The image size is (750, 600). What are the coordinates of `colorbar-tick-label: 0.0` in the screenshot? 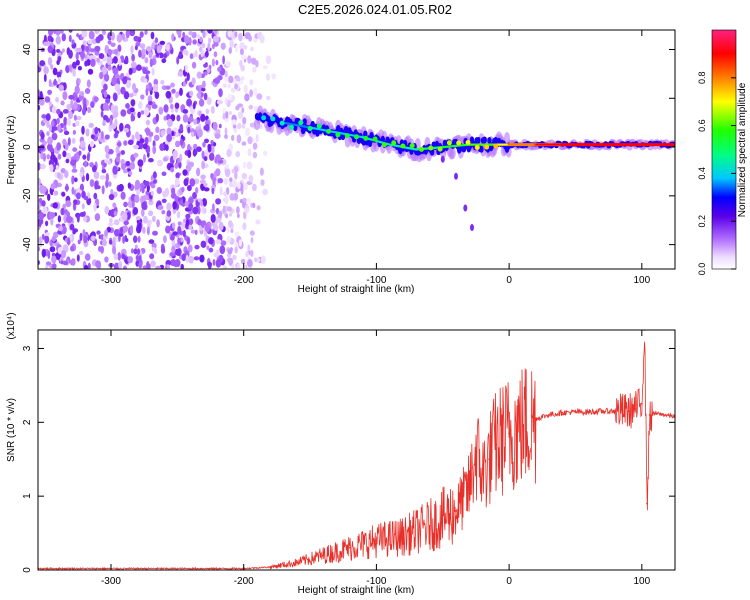 It's located at (702, 269).